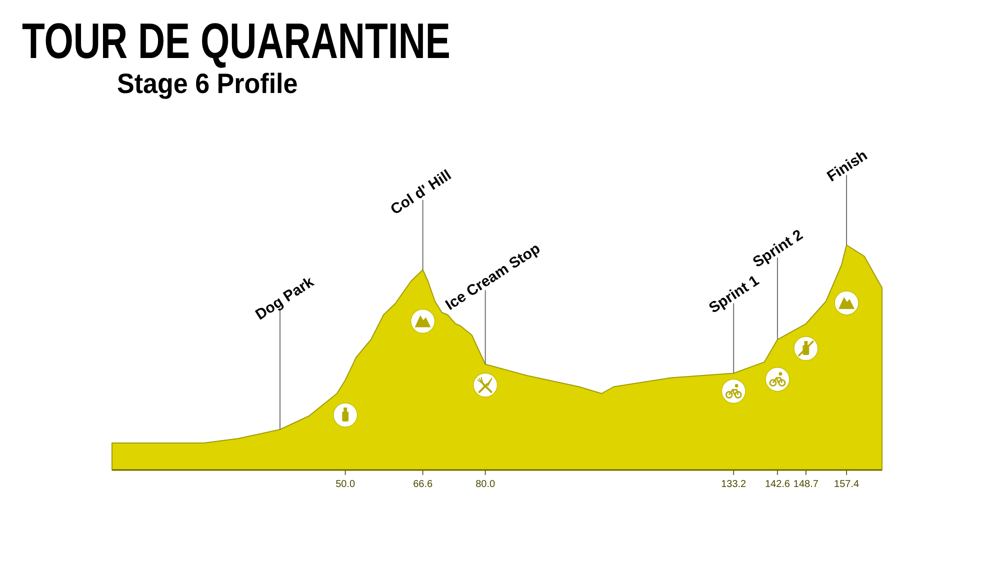 Image resolution: width=981 pixels, height=562 pixels. What do you see at coordinates (777, 484) in the screenshot?
I see `x-tick-label: 142.6` at bounding box center [777, 484].